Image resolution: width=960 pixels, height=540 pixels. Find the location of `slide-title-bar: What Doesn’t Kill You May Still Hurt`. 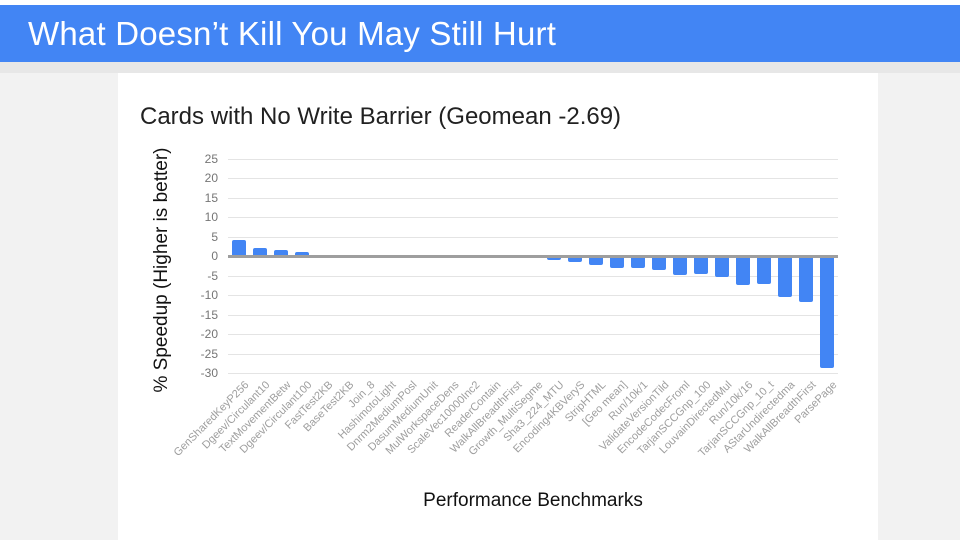

slide-title-bar: What Doesn’t Kill You May Still Hurt is located at coordinates (480, 33).